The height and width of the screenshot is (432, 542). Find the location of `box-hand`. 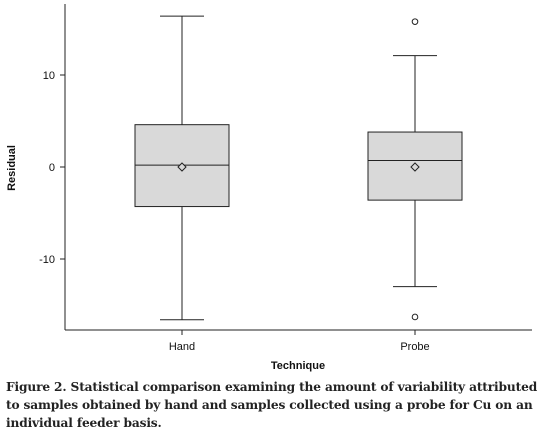

box-hand is located at coordinates (182, 168).